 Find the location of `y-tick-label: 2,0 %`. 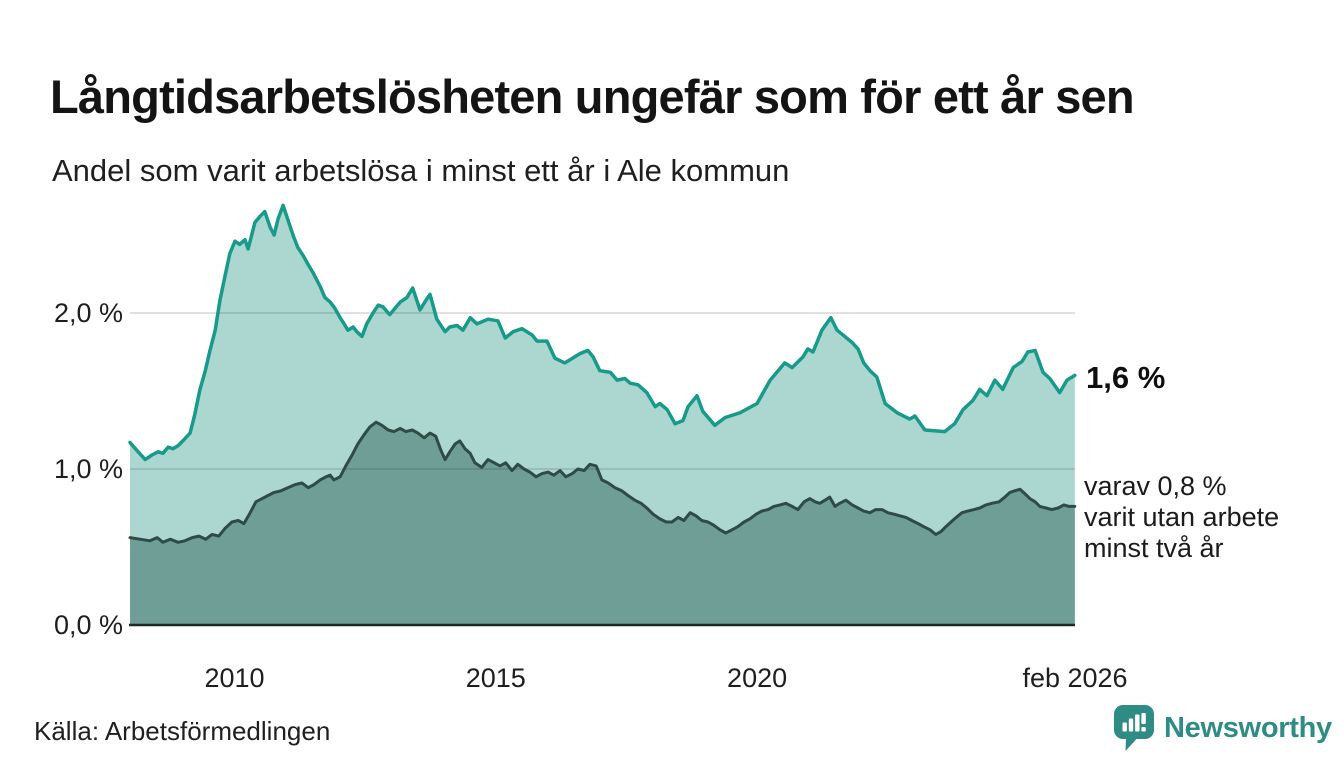

y-tick-label: 2,0 % is located at coordinates (88, 313).